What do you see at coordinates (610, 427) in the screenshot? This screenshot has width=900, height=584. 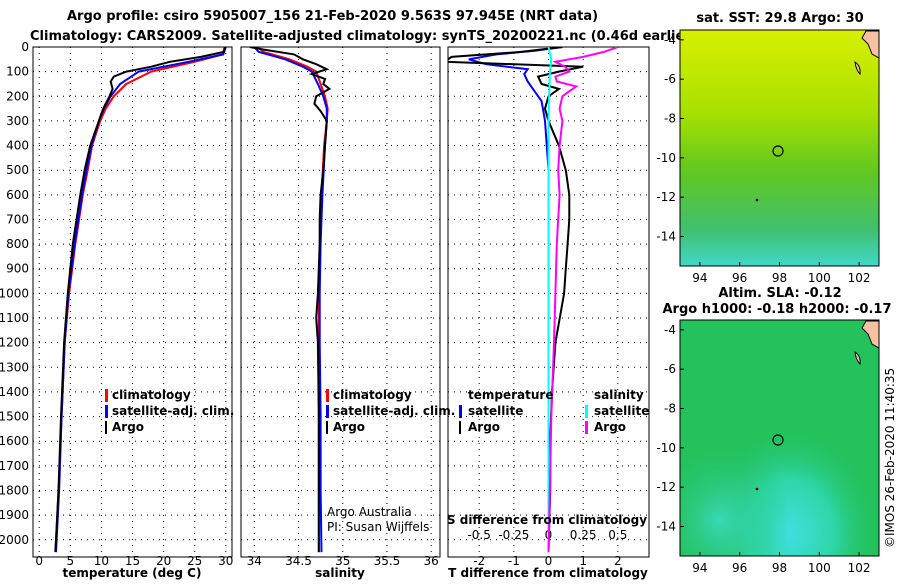 I see `legend-label-s-argo: Argo` at bounding box center [610, 427].